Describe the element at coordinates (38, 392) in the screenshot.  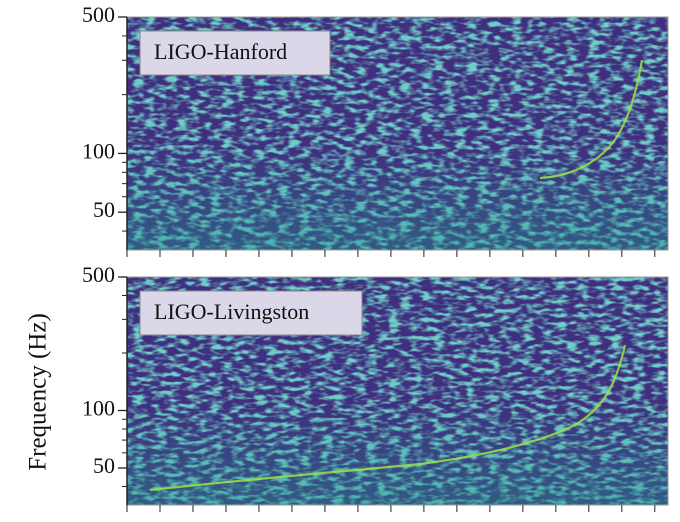
I see `y-axis-label: Frequency (Hz)` at that location.